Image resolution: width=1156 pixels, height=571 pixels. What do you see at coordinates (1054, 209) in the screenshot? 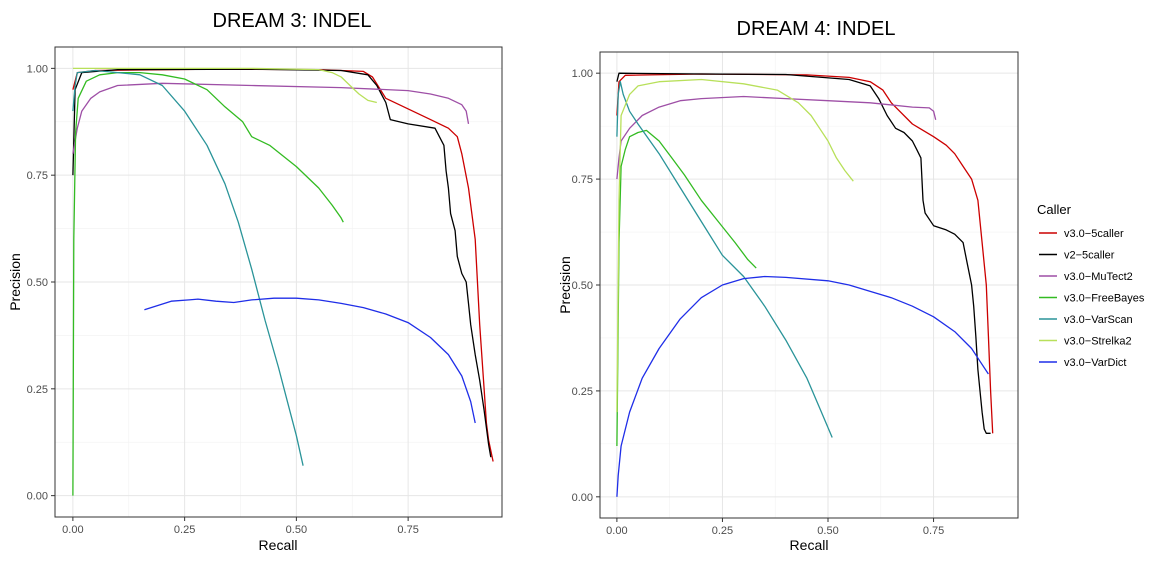
I see `legend-title: Caller` at bounding box center [1054, 209].